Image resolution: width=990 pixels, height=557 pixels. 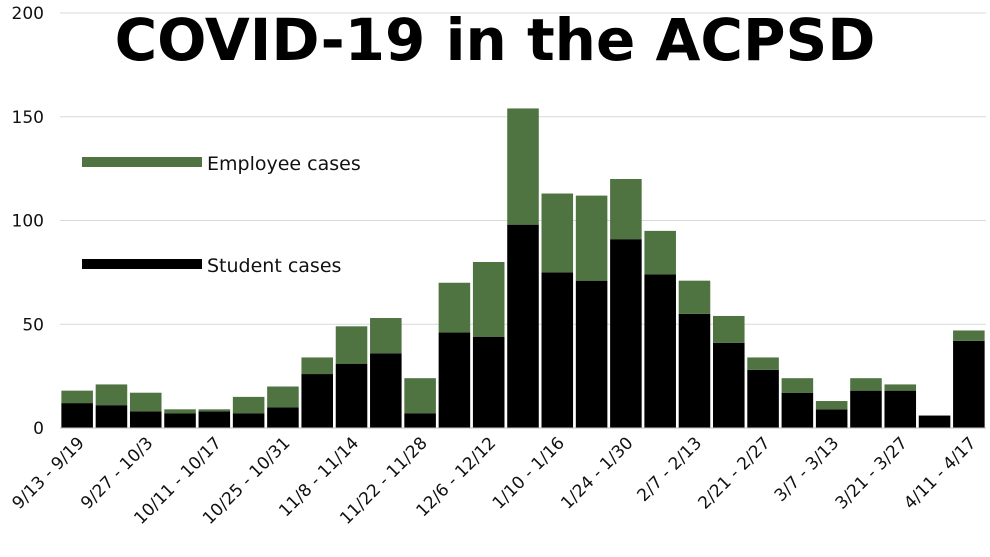 What do you see at coordinates (495, 40) in the screenshot?
I see `chart-title: COVID-19 in the ACPSD` at bounding box center [495, 40].